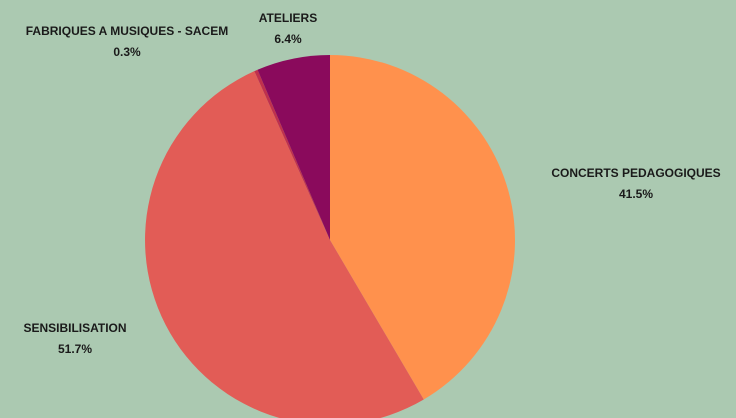 The width and height of the screenshot is (736, 418). Describe the element at coordinates (75, 349) in the screenshot. I see `slice-value-sensibilisation: 51.7%` at that location.